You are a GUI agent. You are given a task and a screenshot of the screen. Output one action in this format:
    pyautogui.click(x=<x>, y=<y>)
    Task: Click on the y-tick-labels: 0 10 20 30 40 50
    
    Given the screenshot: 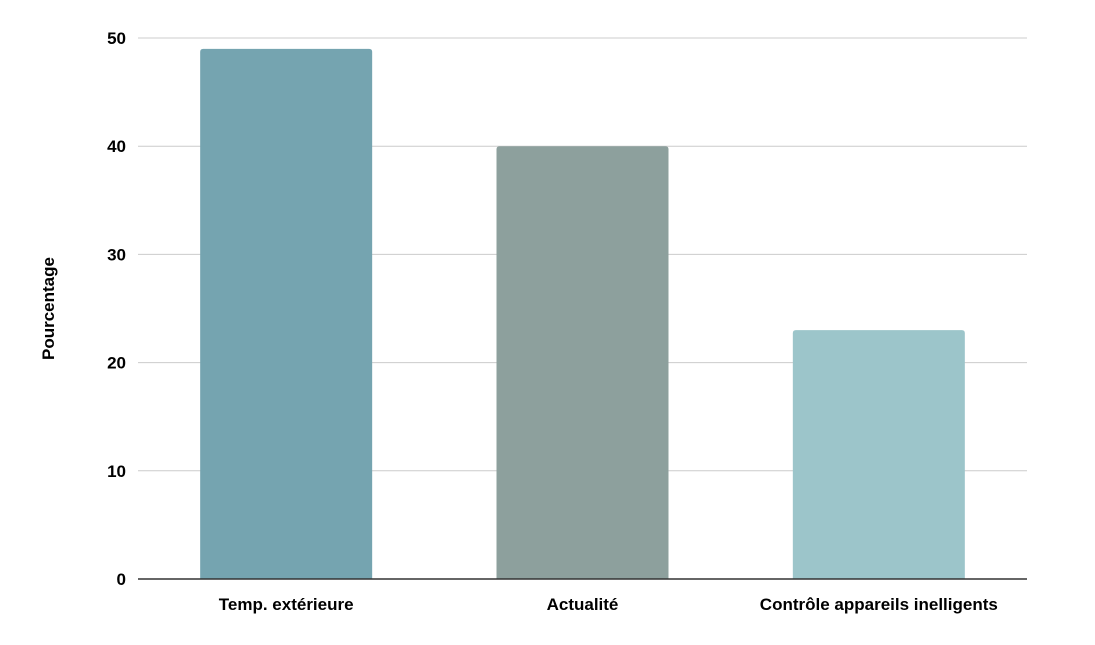 What is the action you would take?
    pyautogui.click(x=116, y=309)
    